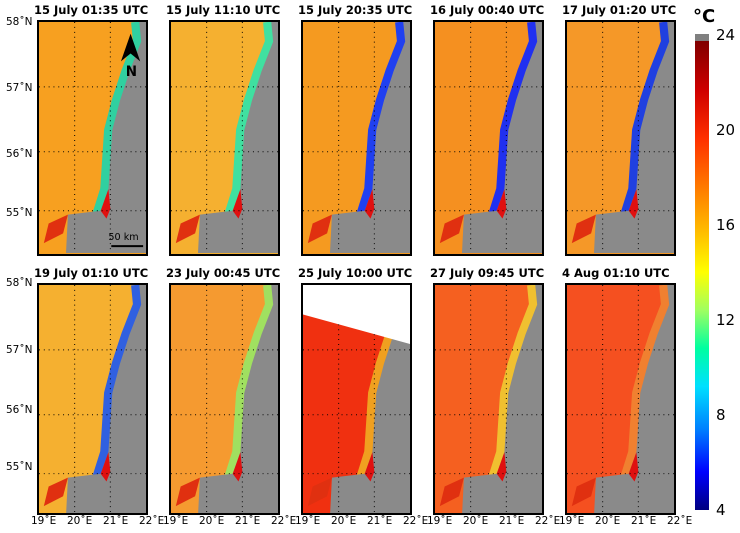  Describe the element at coordinates (704, 16) in the screenshot. I see `colorbar-unit: °C` at that location.